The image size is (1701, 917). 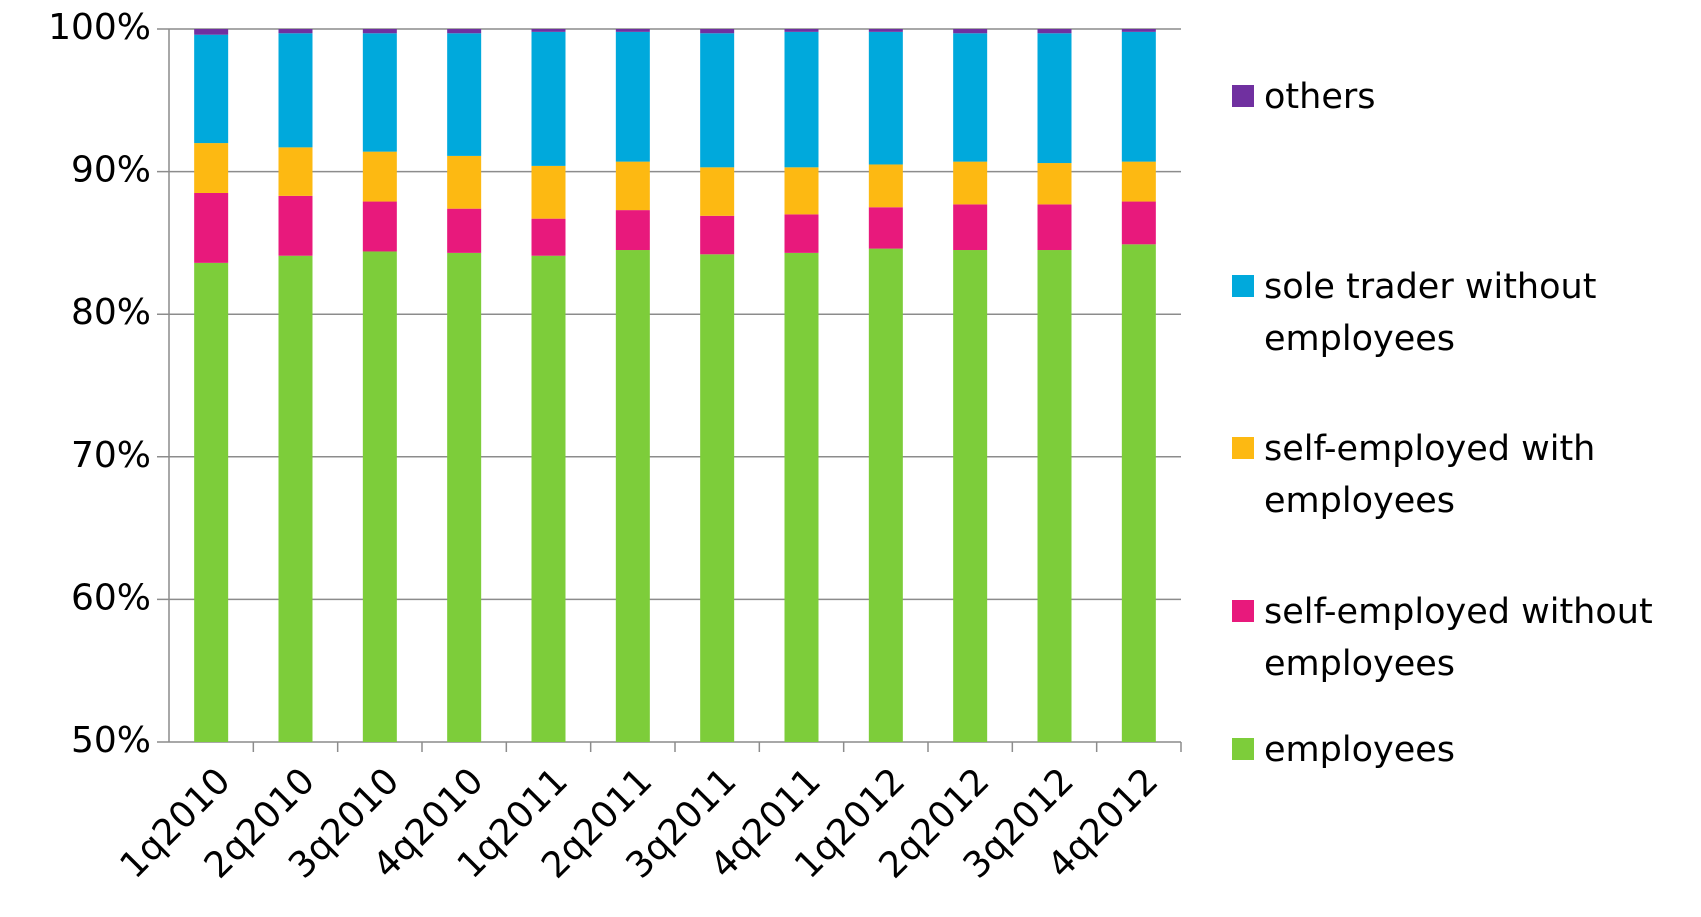 I want to click on legend-entry: sole trader without employees, so click(x=1462, y=313).